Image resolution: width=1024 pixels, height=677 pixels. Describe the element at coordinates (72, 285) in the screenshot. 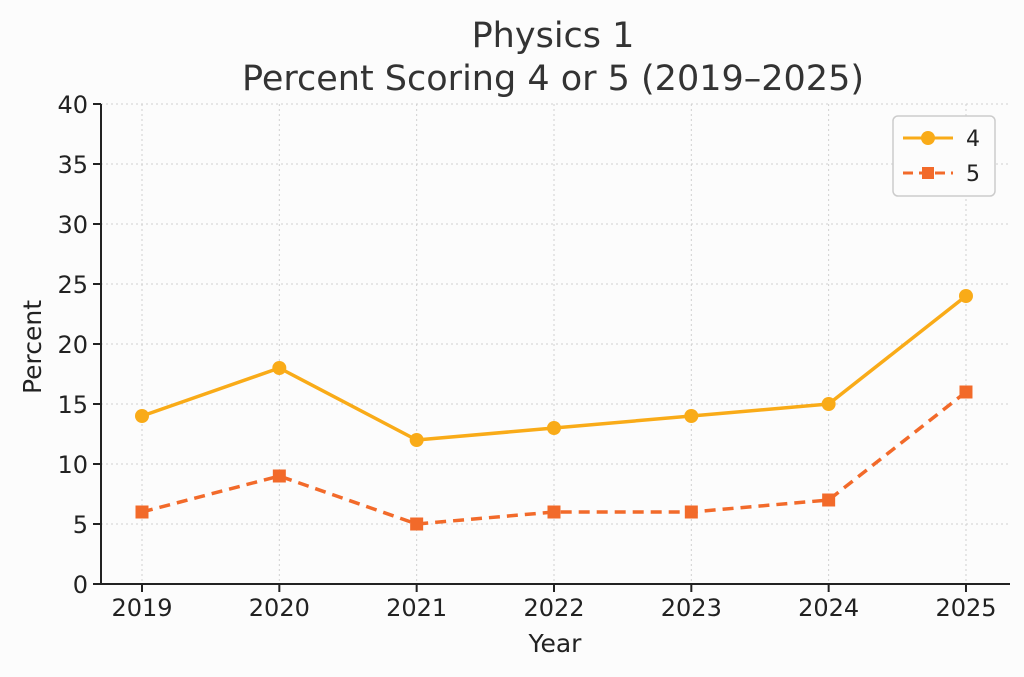

I see `y-tick-label: 25` at that location.